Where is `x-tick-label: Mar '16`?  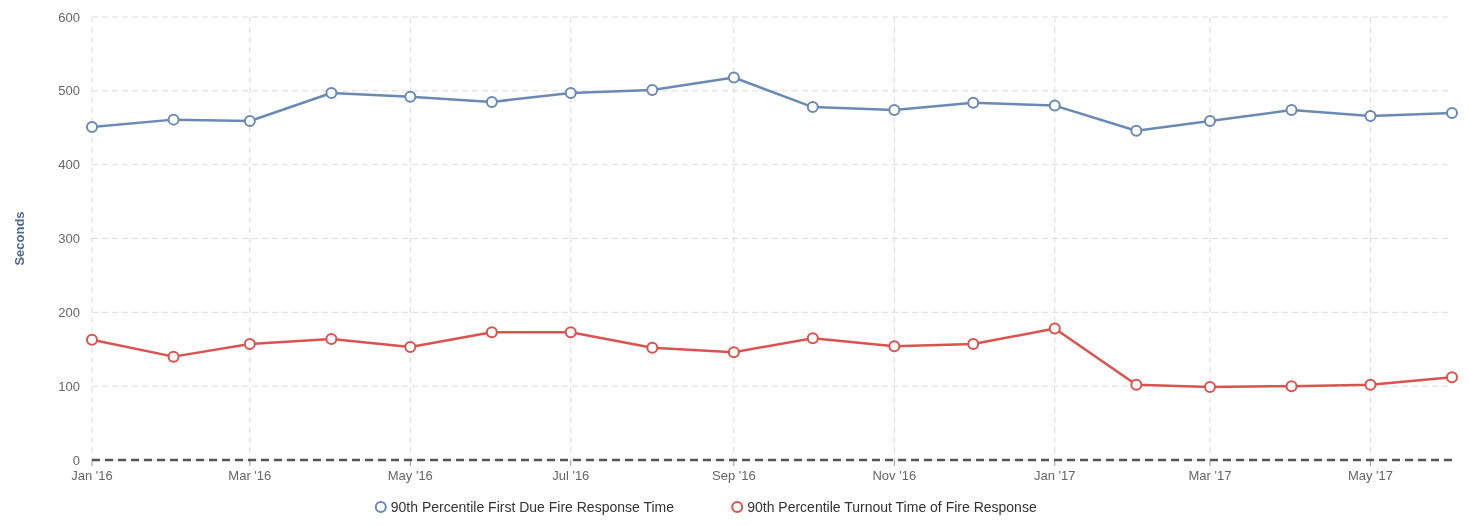 x-tick-label: Mar '16 is located at coordinates (250, 475).